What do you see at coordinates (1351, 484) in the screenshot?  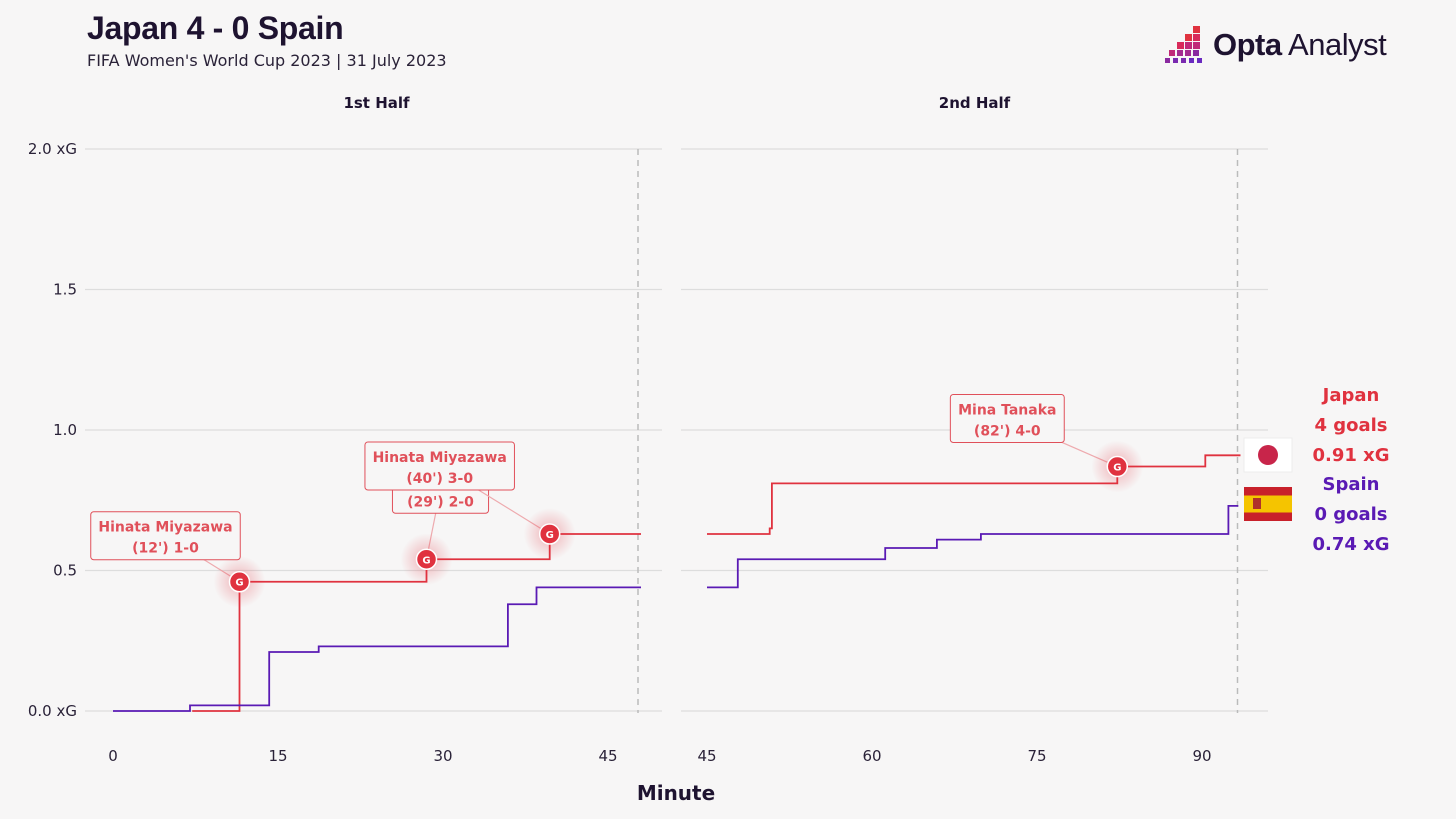 I see `legend-spain-name: Spain` at bounding box center [1351, 484].